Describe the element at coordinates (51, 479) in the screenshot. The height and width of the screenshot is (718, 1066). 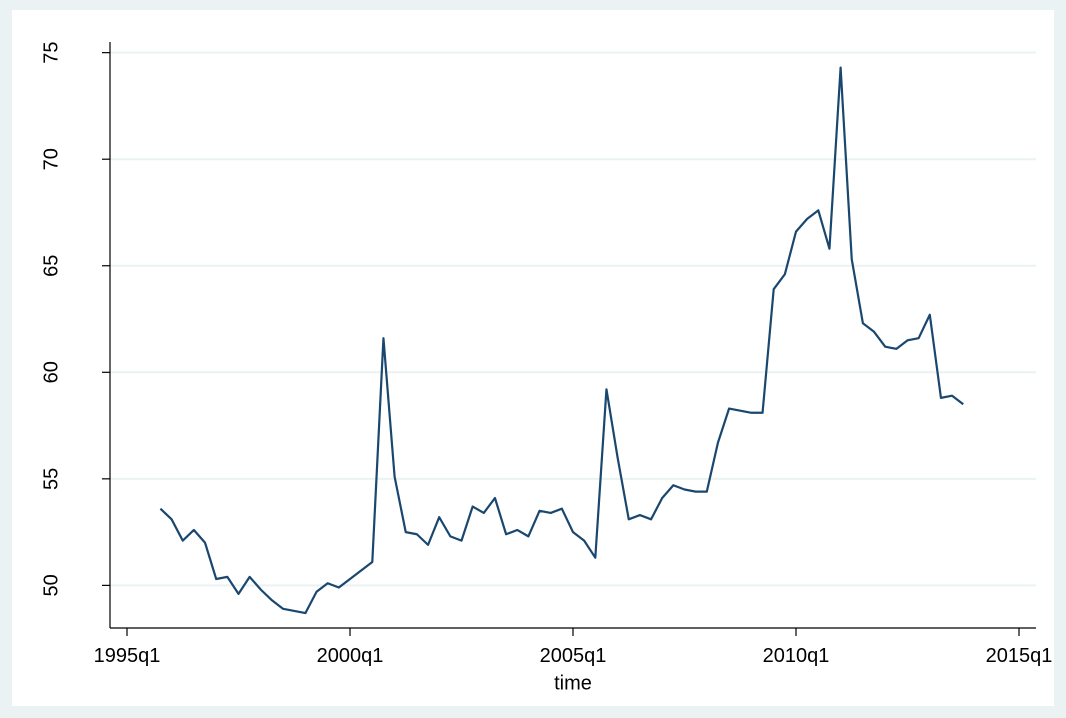
I see `y-tick-label: 55` at that location.